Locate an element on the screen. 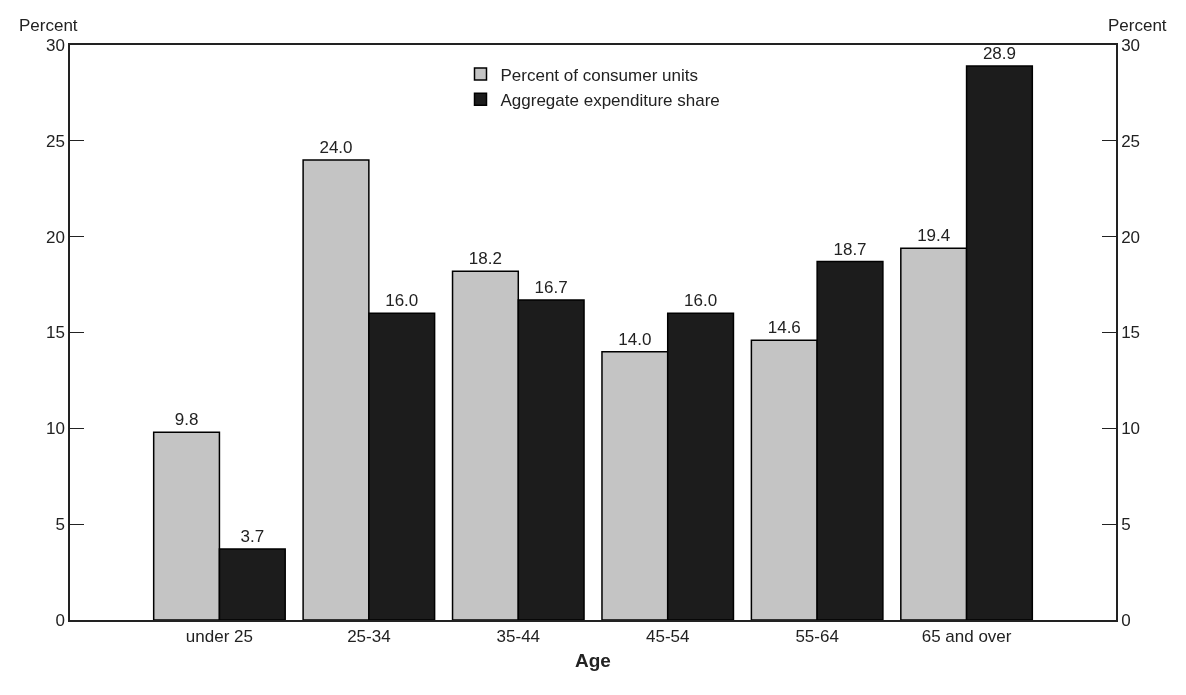  y2-tick-label: 0 is located at coordinates (1126, 620).